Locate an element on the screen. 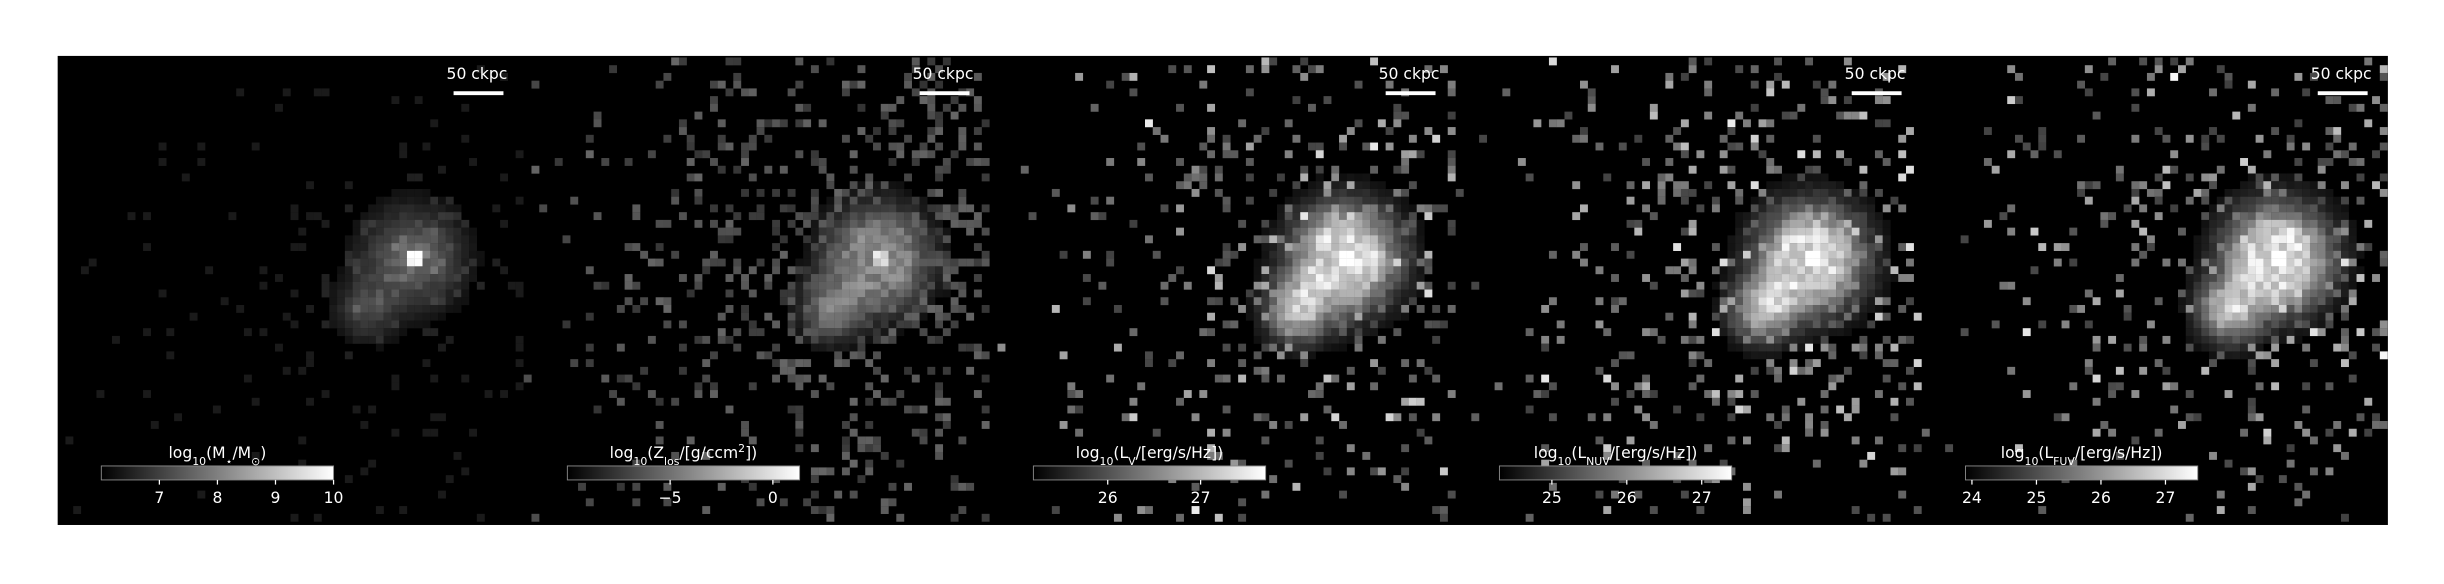 This screenshot has height=584, width=2444. colorbar-label-part: (L is located at coordinates (2045, 453).